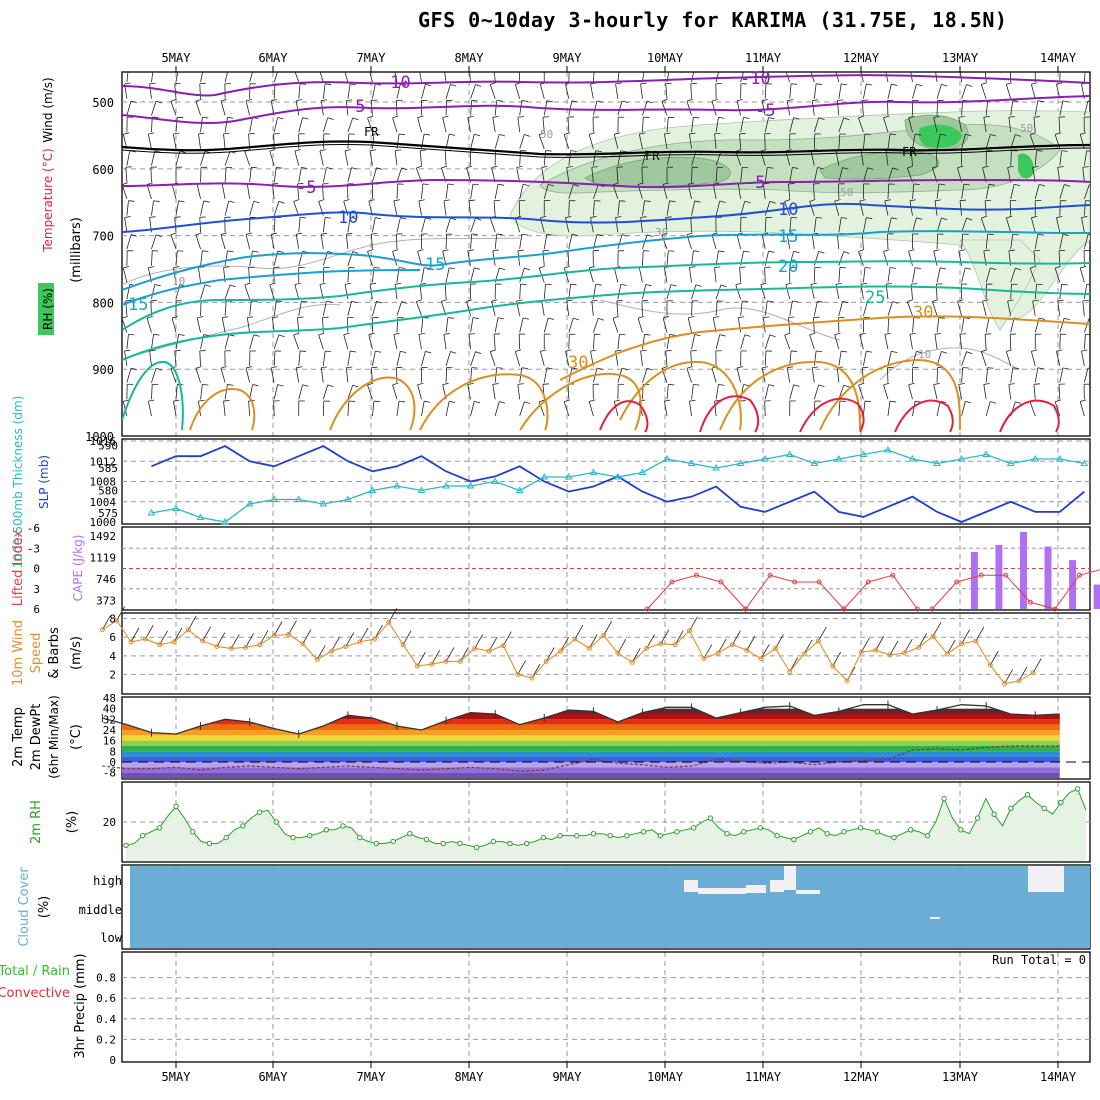 The height and width of the screenshot is (1100, 1100). I want to click on date-label-bottom: 8MAY, so click(470, 1077).